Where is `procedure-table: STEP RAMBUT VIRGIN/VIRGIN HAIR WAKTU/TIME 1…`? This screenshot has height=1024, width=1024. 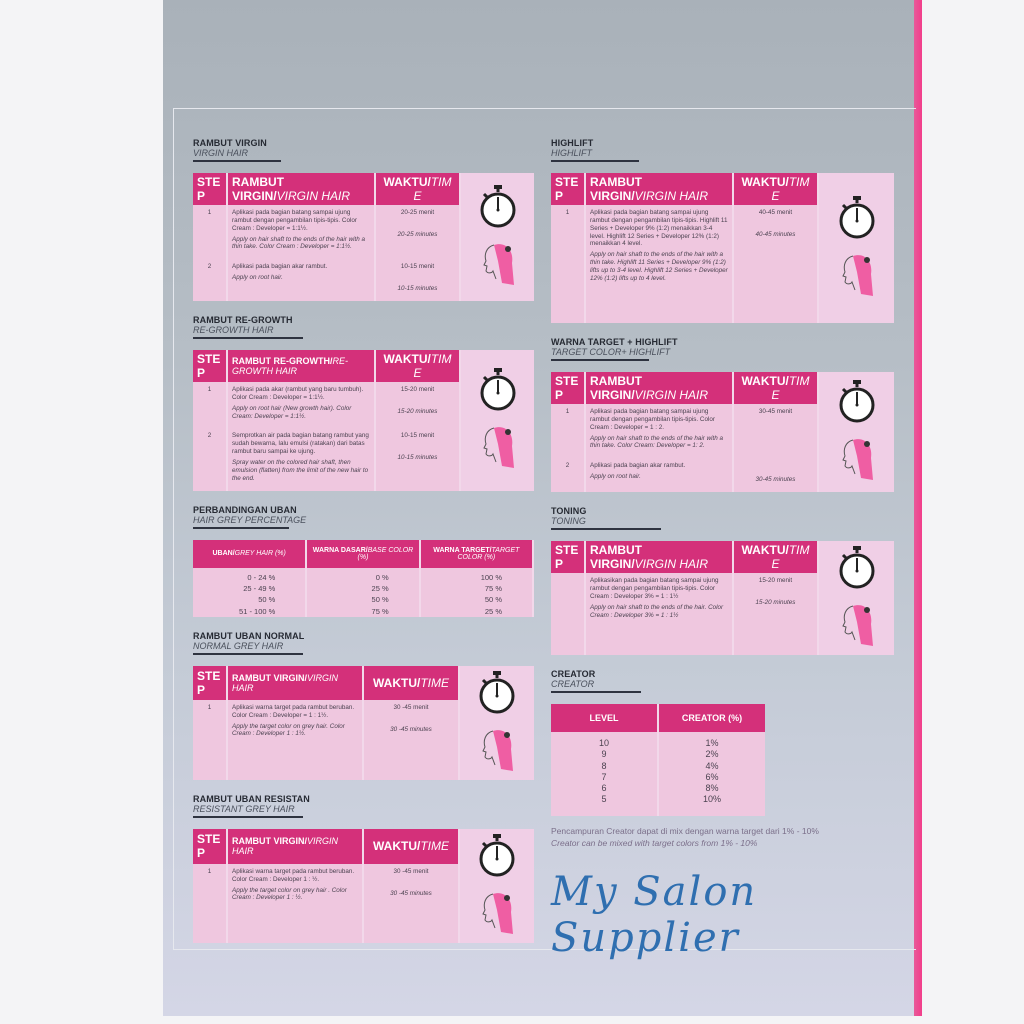 procedure-table: STEP RAMBUT VIRGIN/VIRGIN HAIR WAKTU/TIME 1… is located at coordinates (363, 237).